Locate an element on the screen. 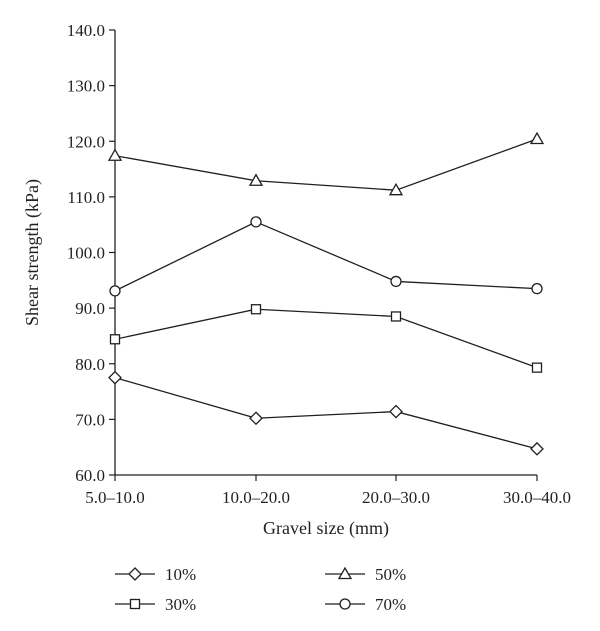 This screenshot has width=600, height=631. y-tick-label: 60.0 is located at coordinates (90, 475).